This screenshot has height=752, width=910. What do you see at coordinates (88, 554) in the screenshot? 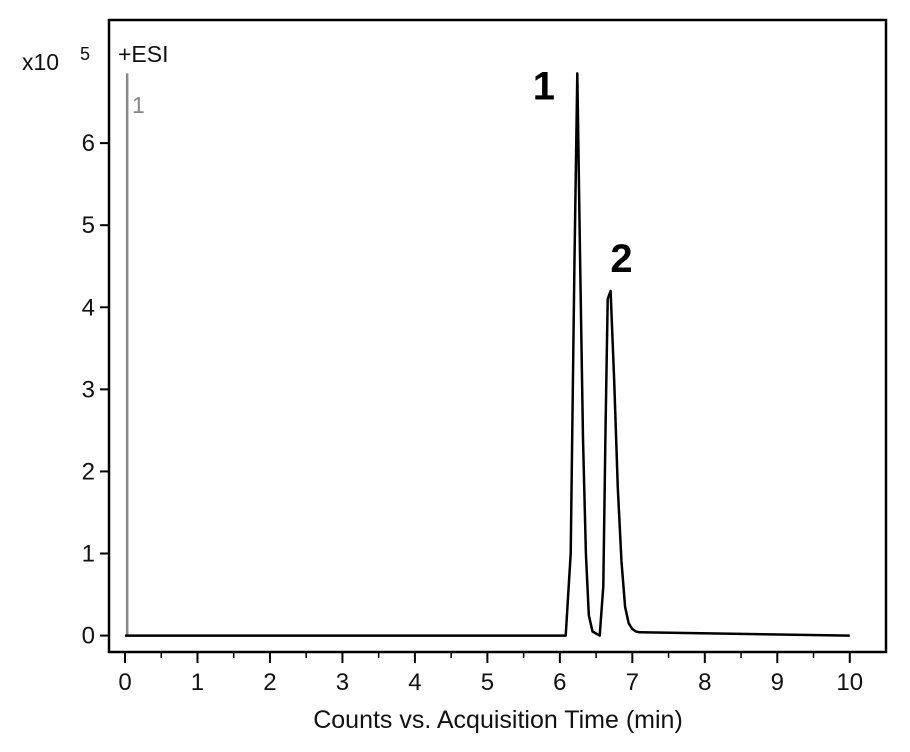
I see `y-tick-label: 1` at bounding box center [88, 554].